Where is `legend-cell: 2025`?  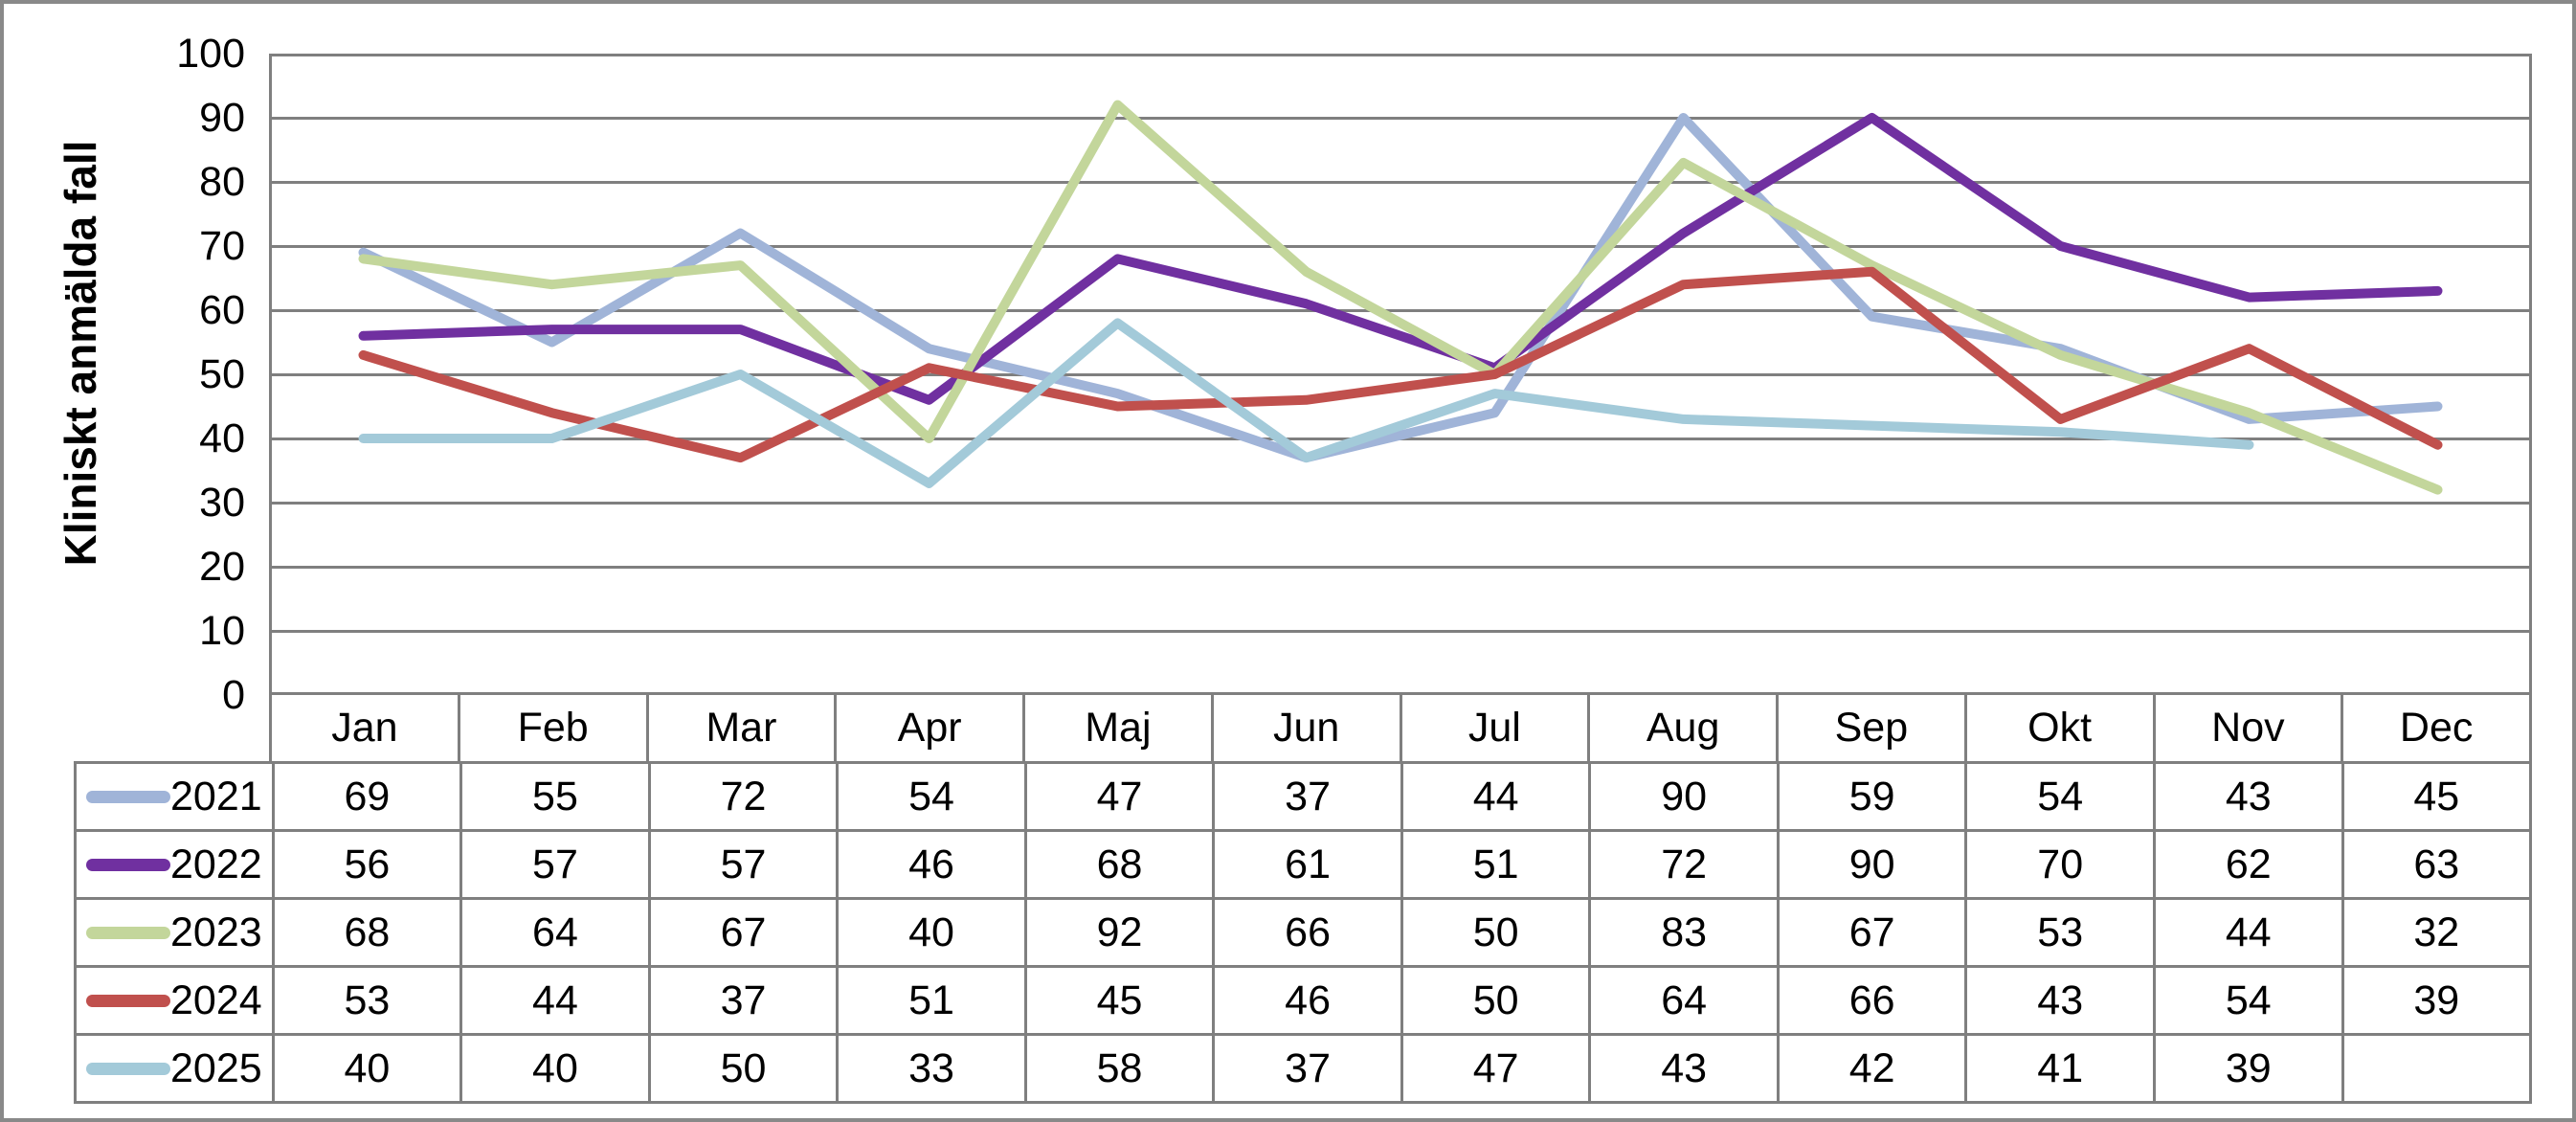 legend-cell: 2025 is located at coordinates (176, 1070).